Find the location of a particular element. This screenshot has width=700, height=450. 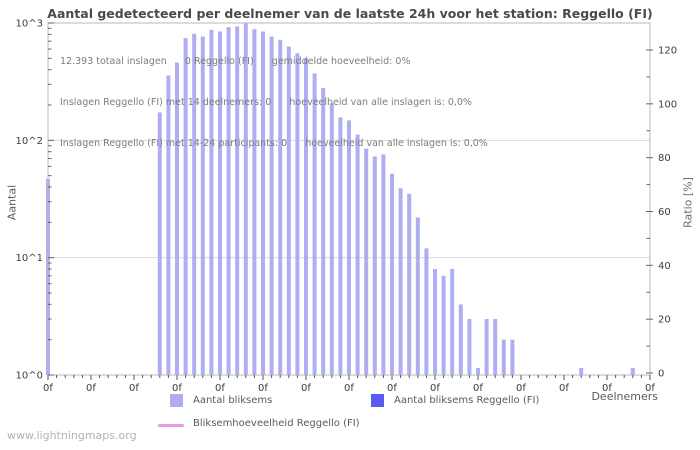

y-right-tick-label: 0 is located at coordinates (661, 374).